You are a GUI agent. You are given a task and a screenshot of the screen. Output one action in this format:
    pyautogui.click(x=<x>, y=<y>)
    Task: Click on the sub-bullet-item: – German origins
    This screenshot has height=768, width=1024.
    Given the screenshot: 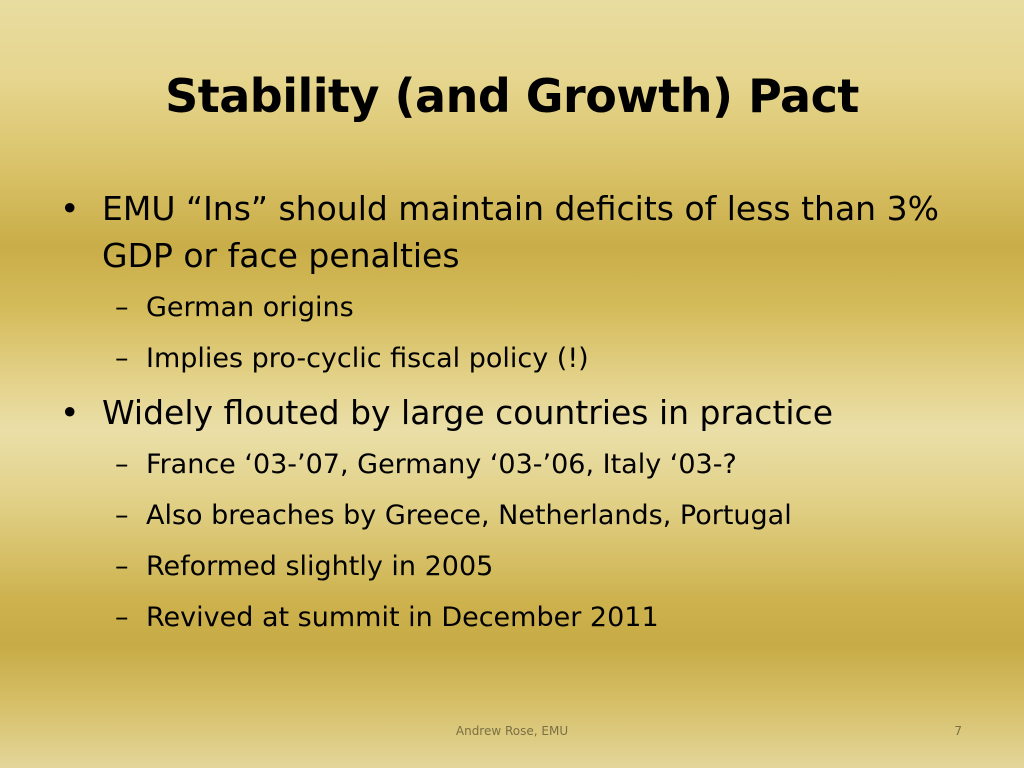 What is the action you would take?
    pyautogui.click(x=521, y=307)
    